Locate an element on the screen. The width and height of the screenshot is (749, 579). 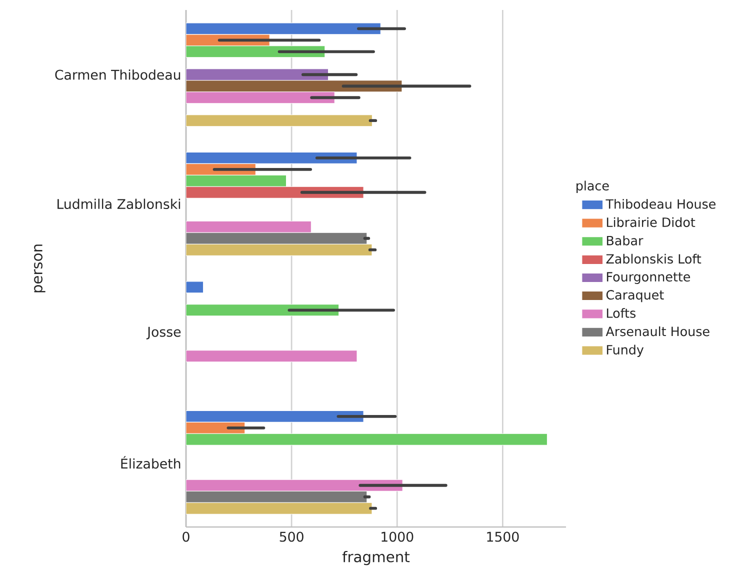
y-tick-label: Josse is located at coordinates (163, 333).